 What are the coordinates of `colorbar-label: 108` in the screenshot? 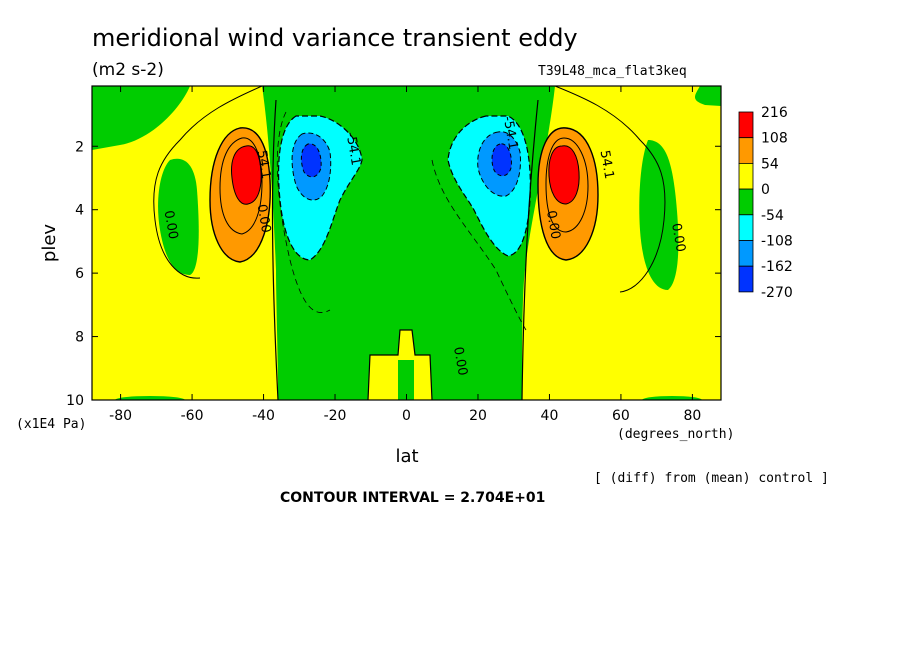 It's located at (774, 139).